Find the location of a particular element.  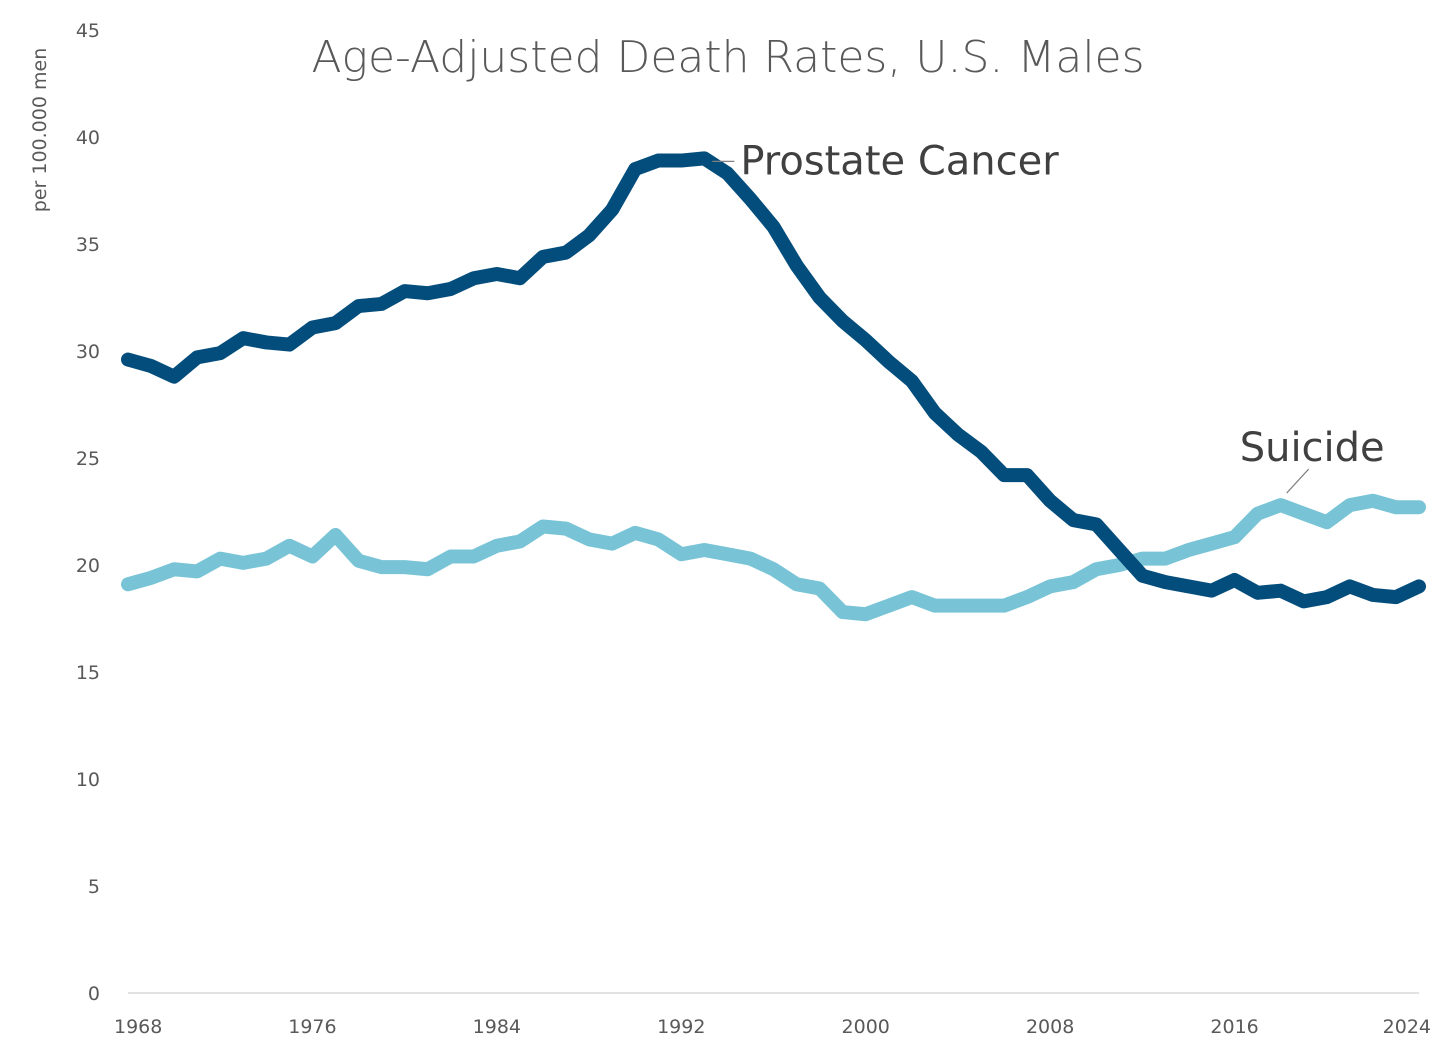

y-tick-label: 35 is located at coordinates (88, 245).